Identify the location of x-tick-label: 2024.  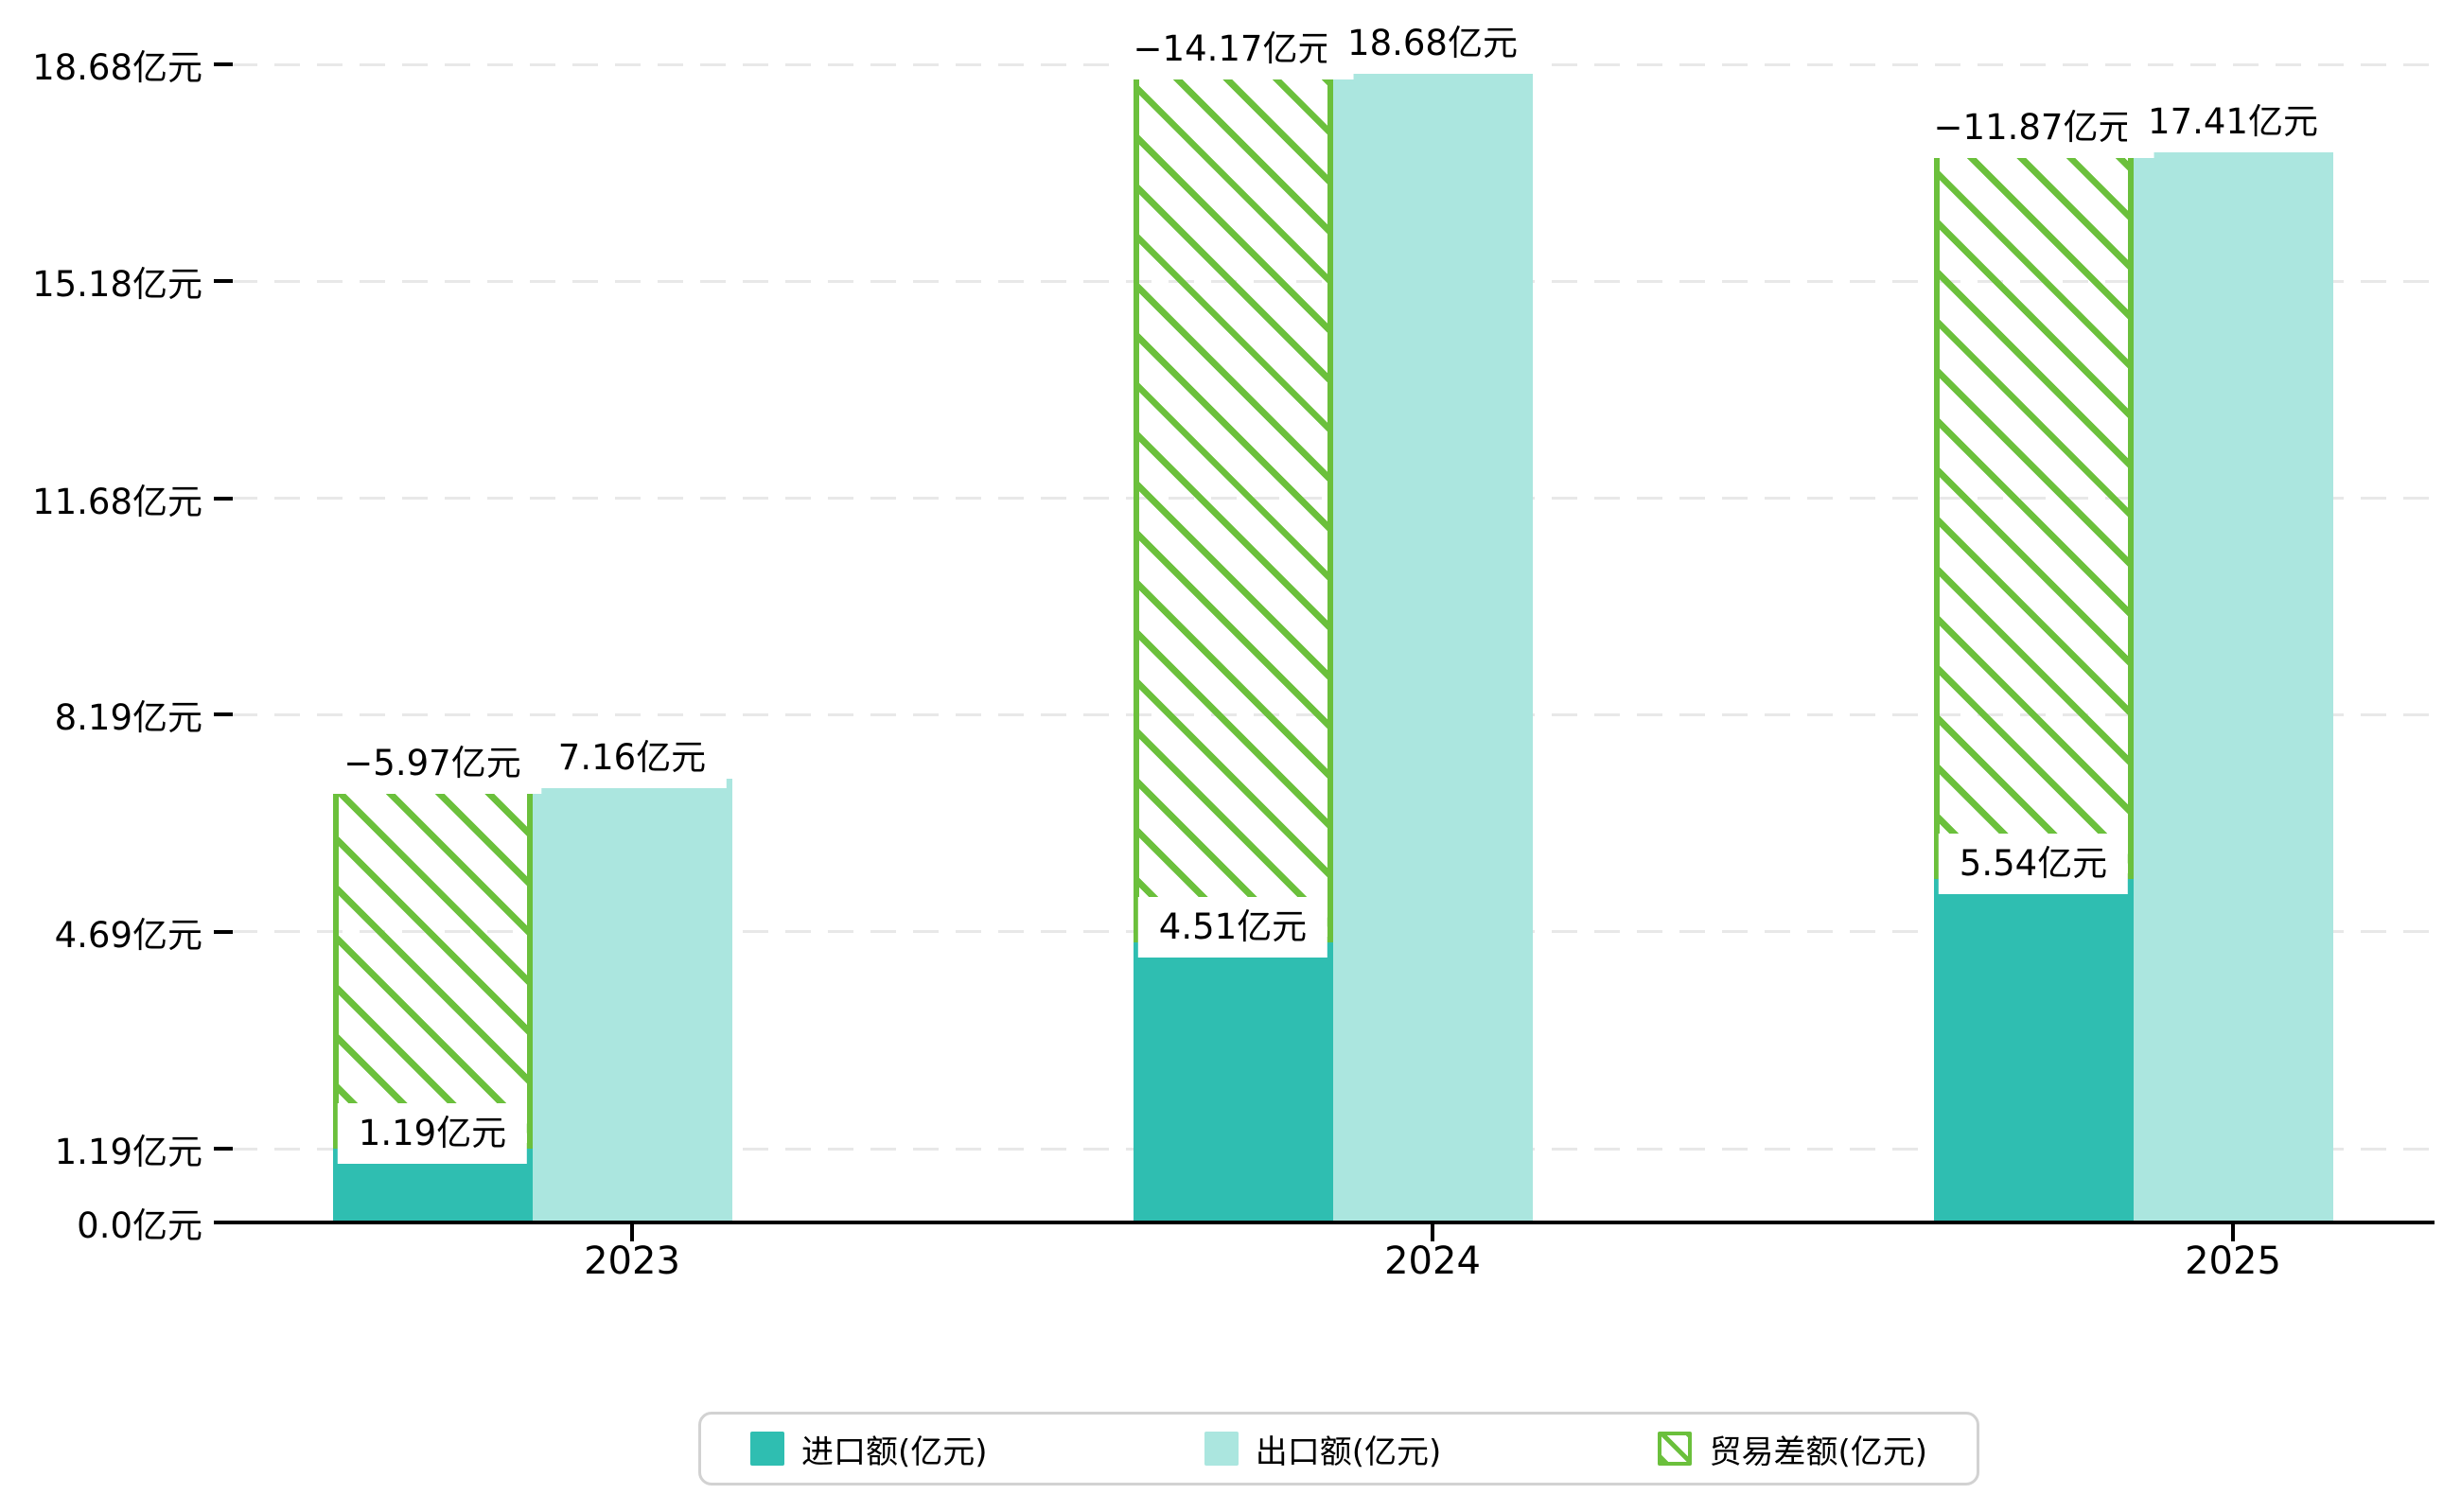
(1432, 1261).